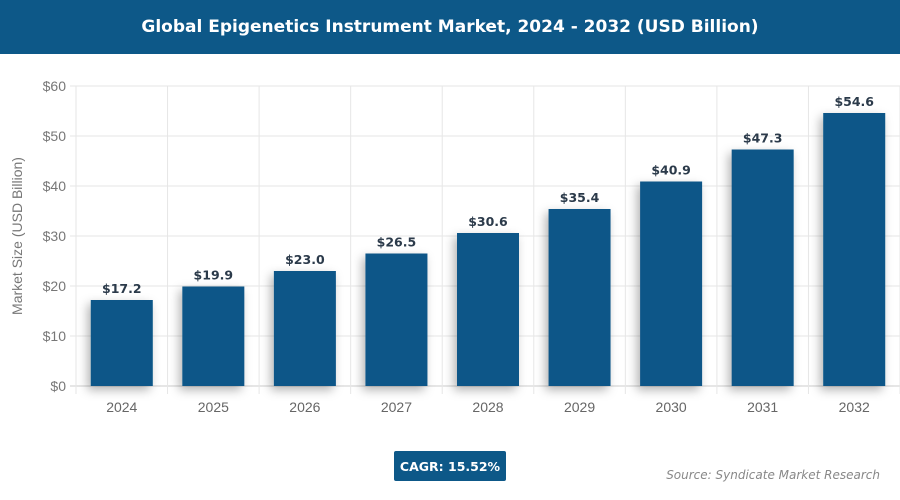 This screenshot has width=900, height=500. What do you see at coordinates (487, 407) in the screenshot?
I see `x-tick-label: 2028` at bounding box center [487, 407].